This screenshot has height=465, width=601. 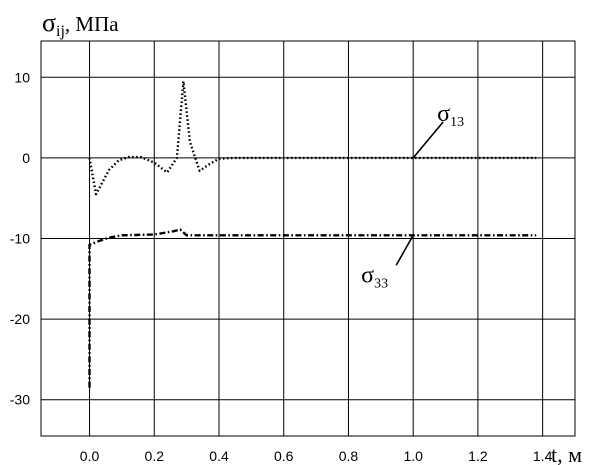 I want to click on y-tick-label: 0, so click(x=26, y=158).